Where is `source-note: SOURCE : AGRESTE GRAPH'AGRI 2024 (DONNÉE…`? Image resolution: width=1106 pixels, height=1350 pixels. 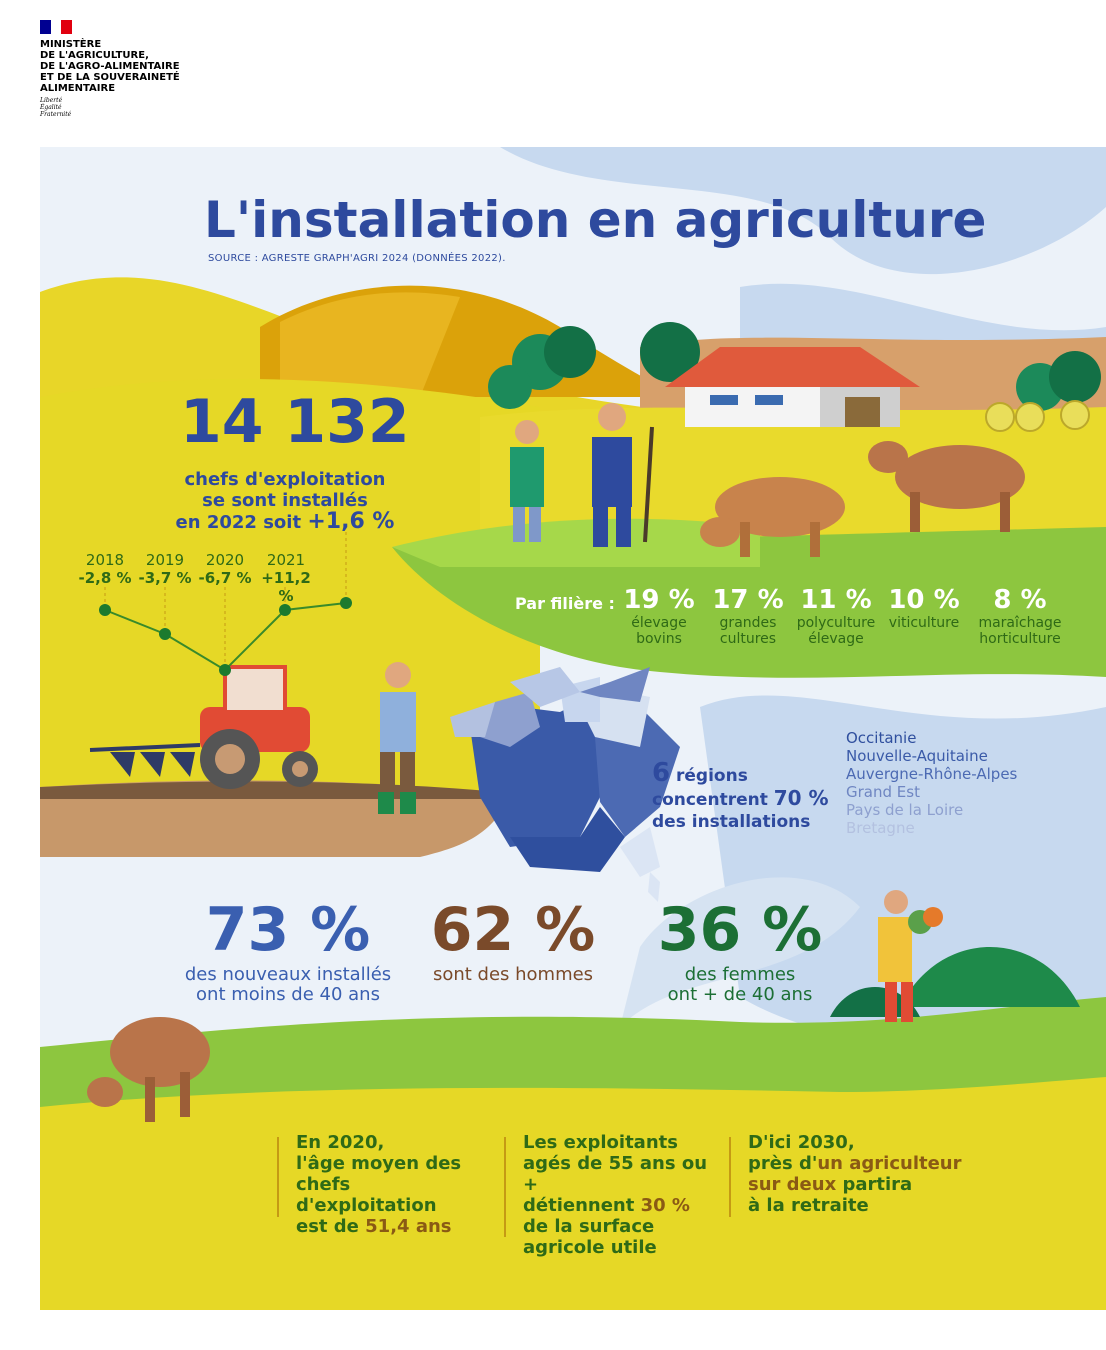 source-note: SOURCE : AGRESTE GRAPH'AGRI 2024 (DONNÉE… is located at coordinates (357, 258).